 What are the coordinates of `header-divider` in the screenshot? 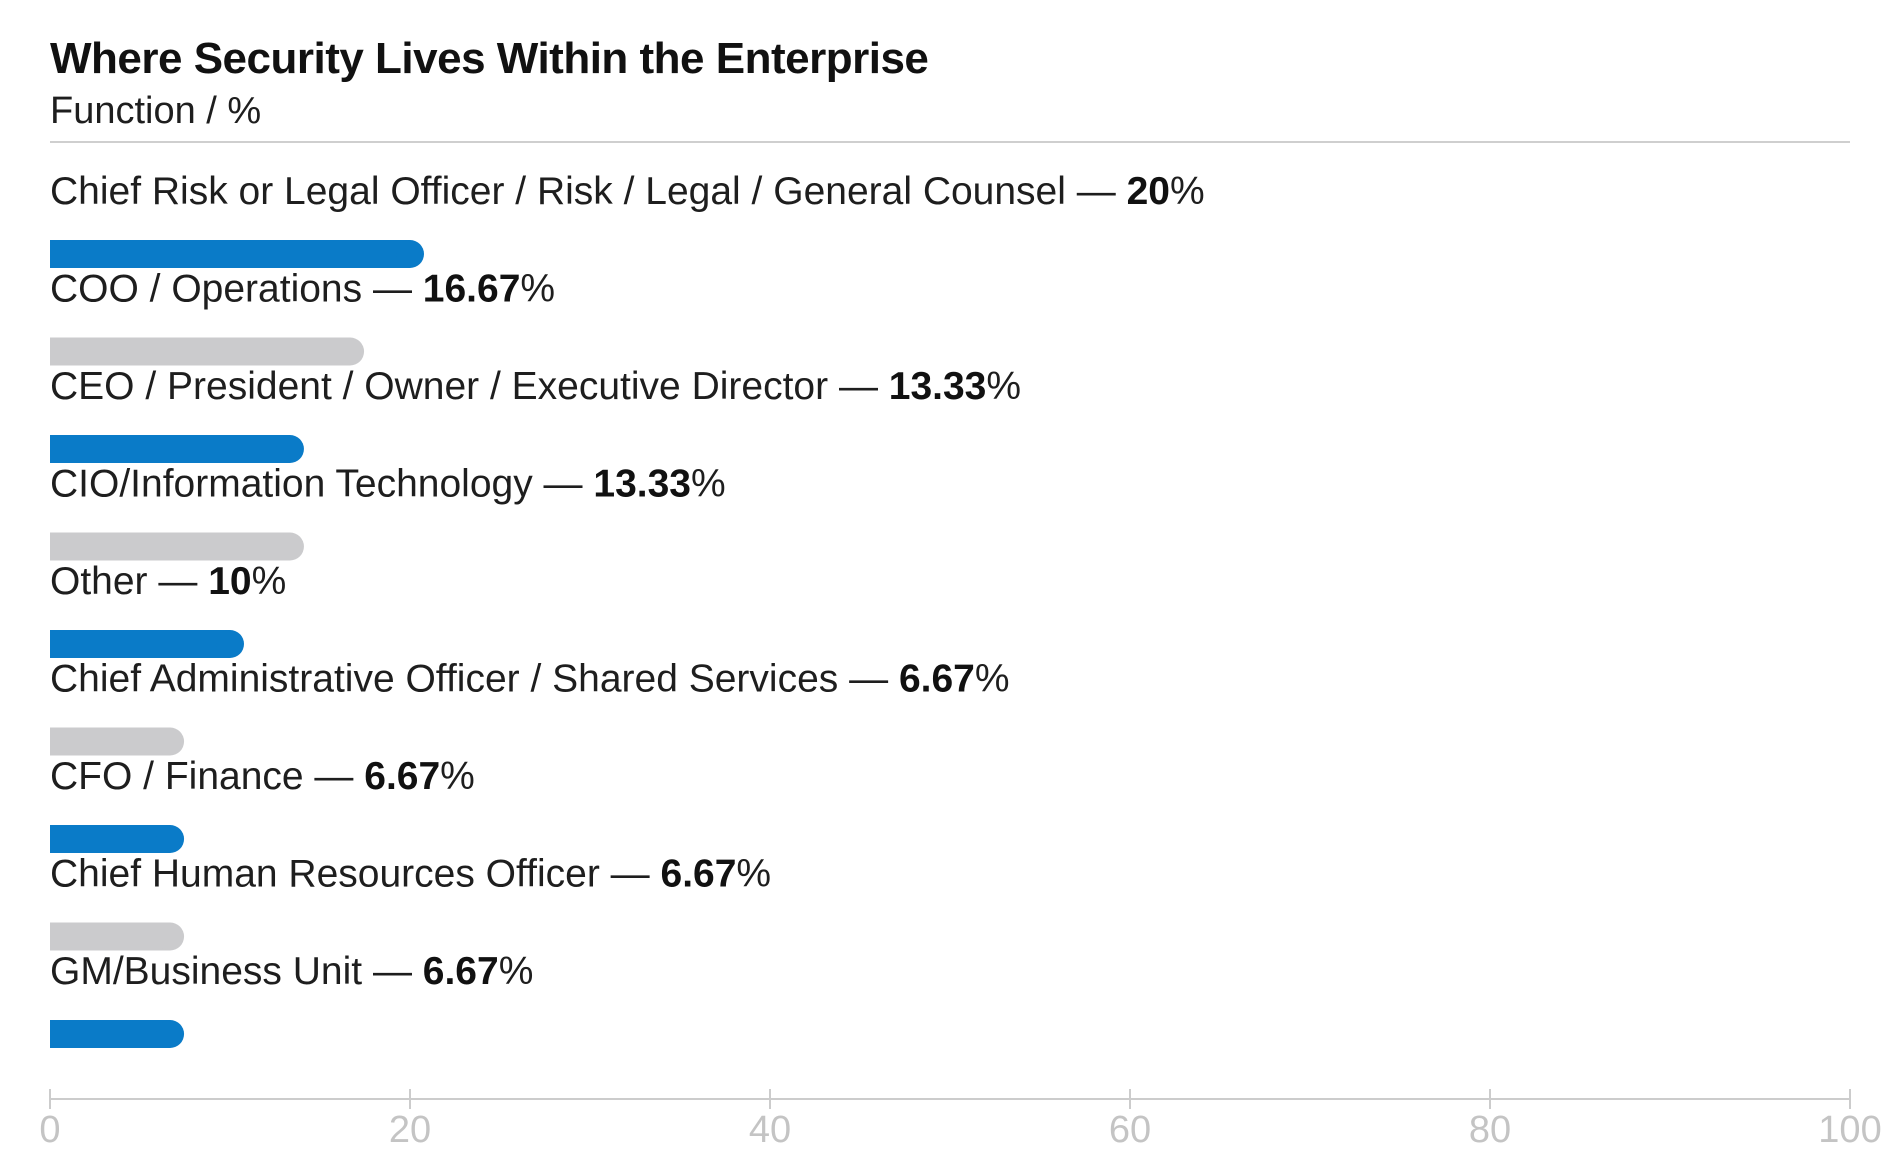 It's located at (950, 142).